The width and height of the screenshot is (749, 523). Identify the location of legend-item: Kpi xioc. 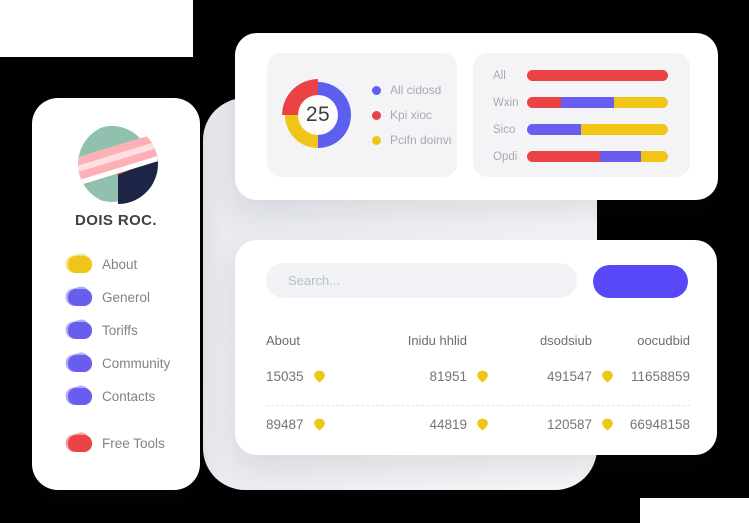
(411, 115).